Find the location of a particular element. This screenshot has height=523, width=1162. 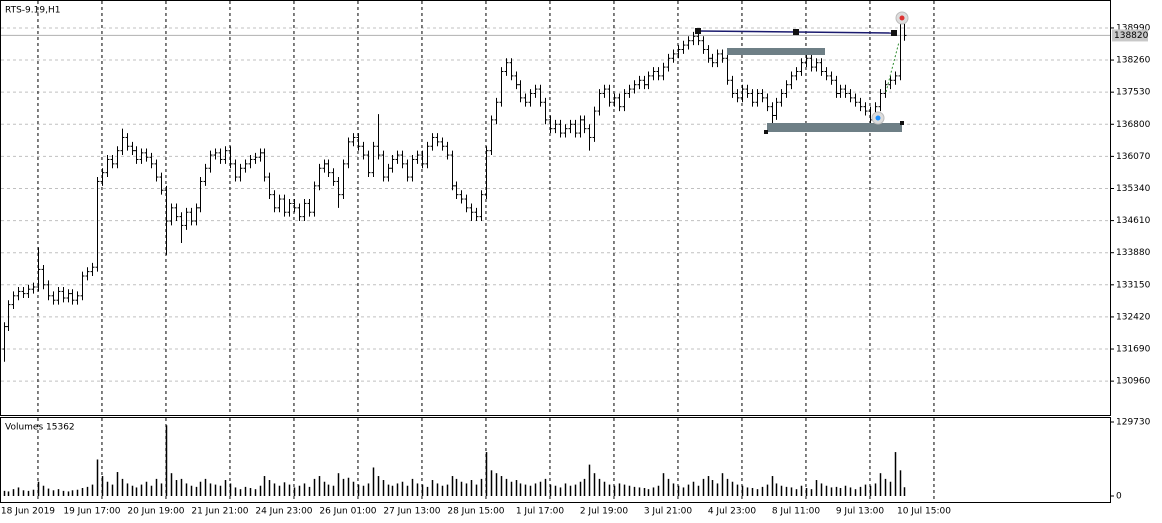

annotations is located at coordinates (802, 72).